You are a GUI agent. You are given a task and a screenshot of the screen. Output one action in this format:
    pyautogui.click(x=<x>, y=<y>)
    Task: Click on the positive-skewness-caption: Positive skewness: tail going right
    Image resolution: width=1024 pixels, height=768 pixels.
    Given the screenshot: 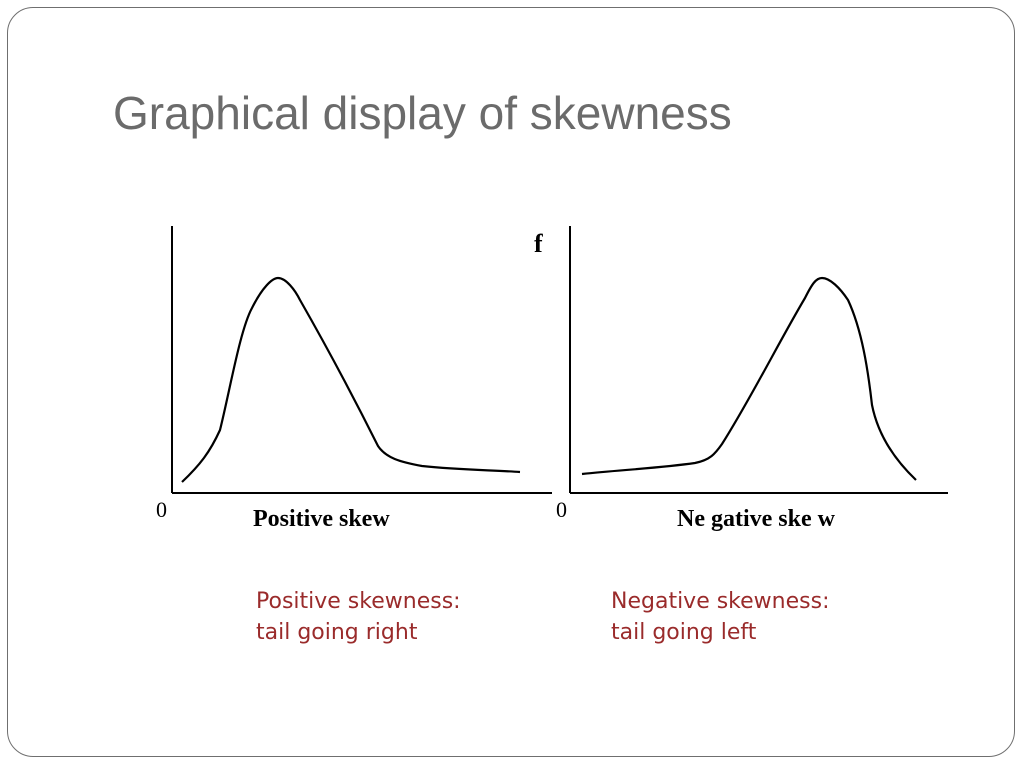 What is the action you would take?
    pyautogui.click(x=358, y=617)
    